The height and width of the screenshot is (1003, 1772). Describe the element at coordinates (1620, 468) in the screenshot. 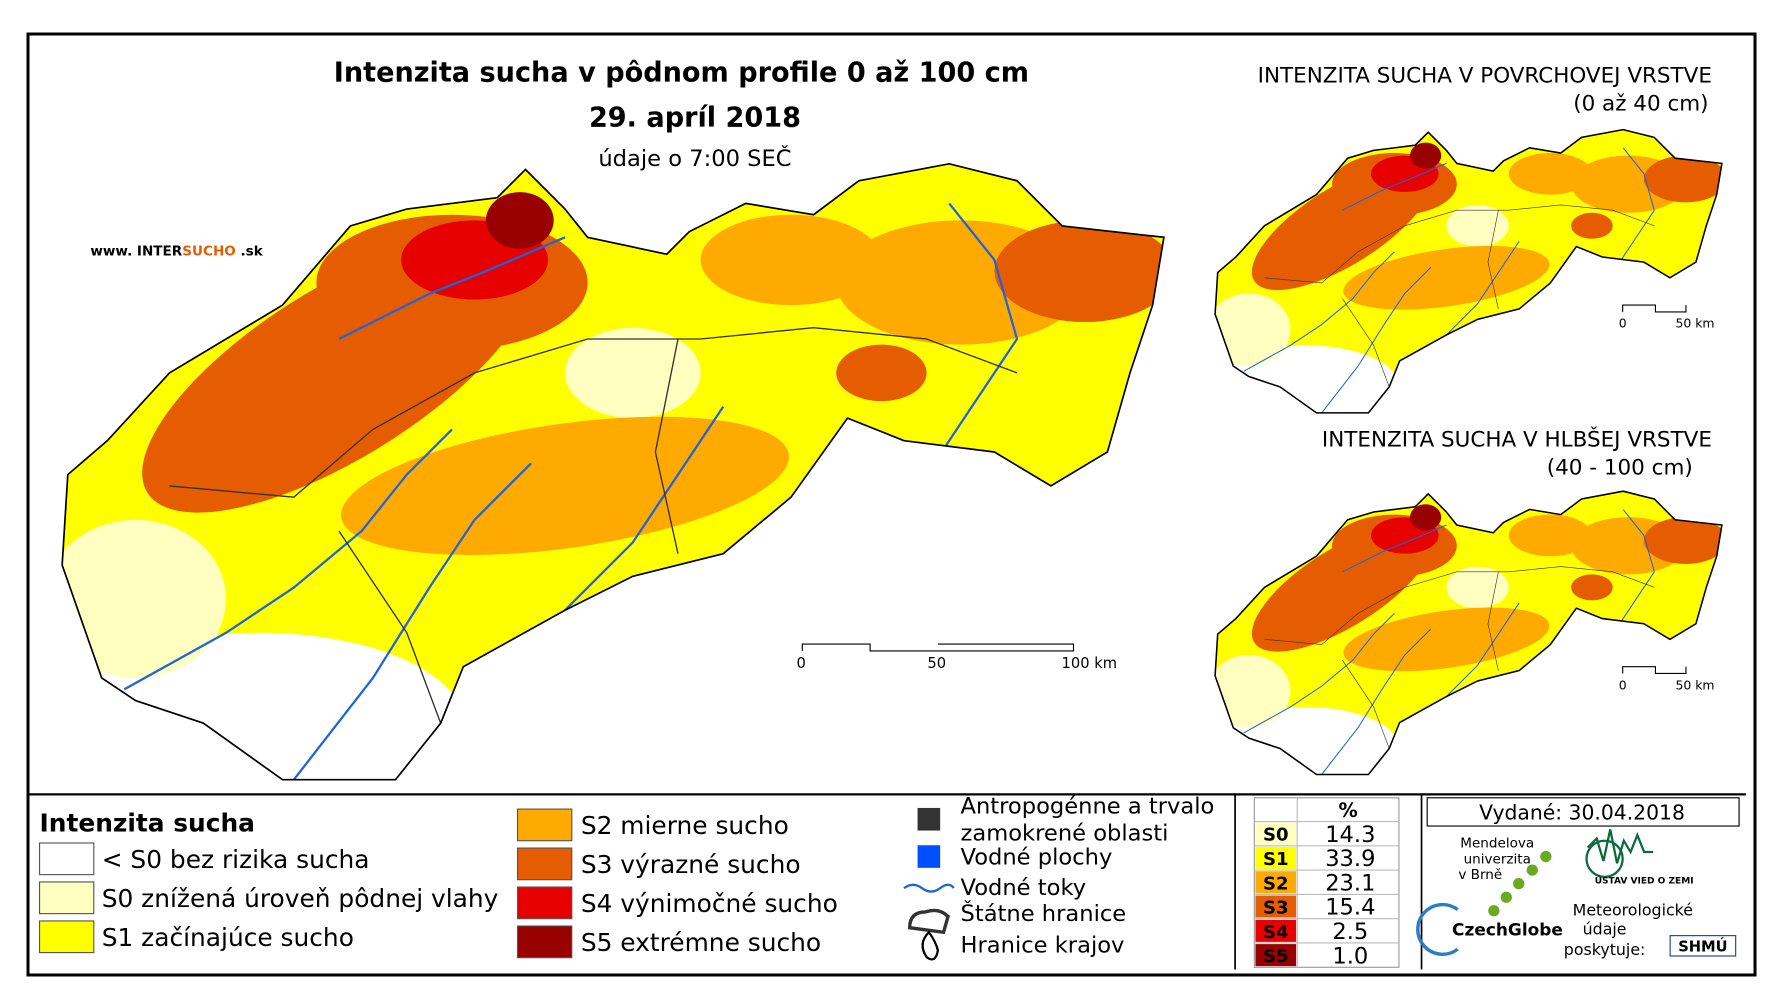

I see `inset-subtitle: (40 - 100 cm)` at that location.